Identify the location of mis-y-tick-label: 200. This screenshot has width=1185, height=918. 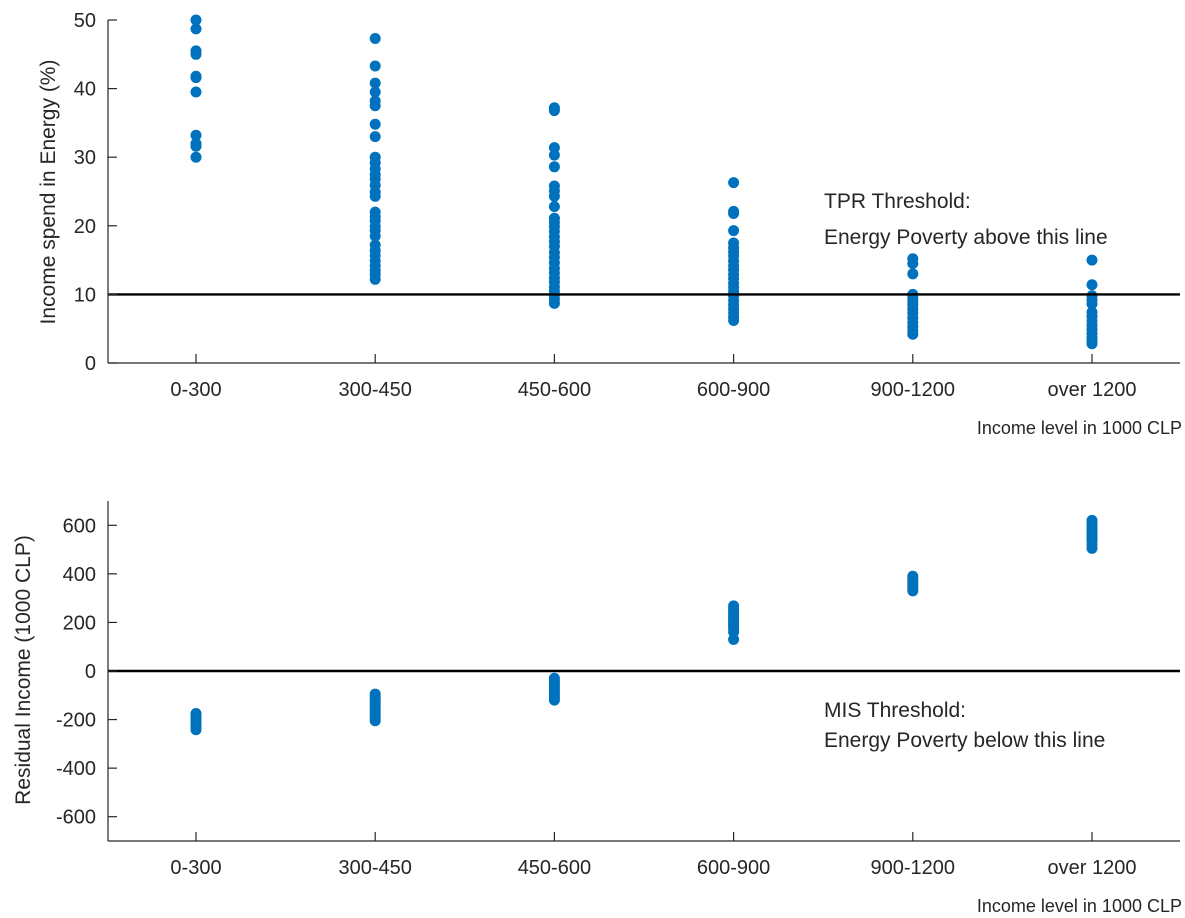
(79, 623).